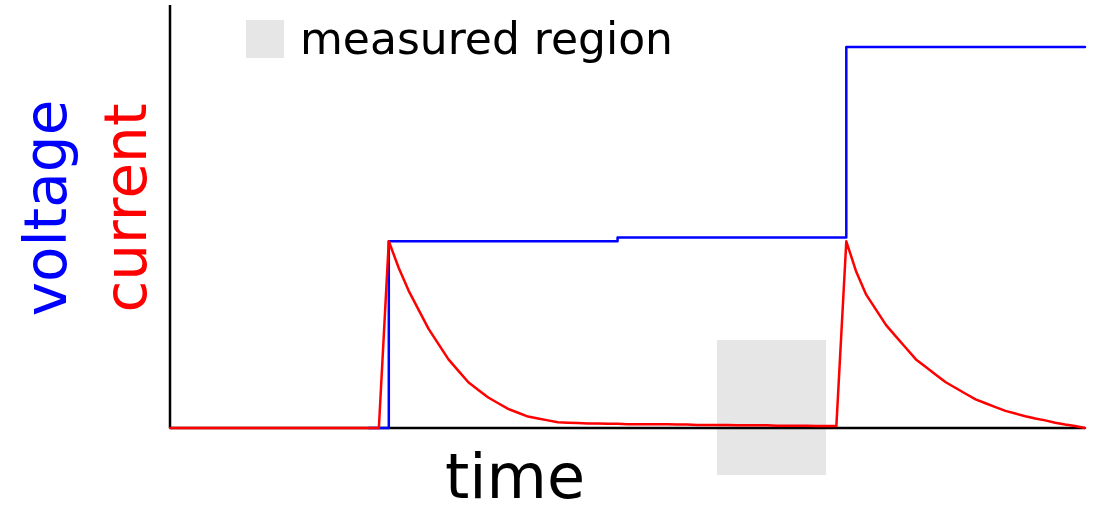 This screenshot has height=506, width=1096. What do you see at coordinates (486, 38) in the screenshot?
I see `annotation: measured region` at bounding box center [486, 38].